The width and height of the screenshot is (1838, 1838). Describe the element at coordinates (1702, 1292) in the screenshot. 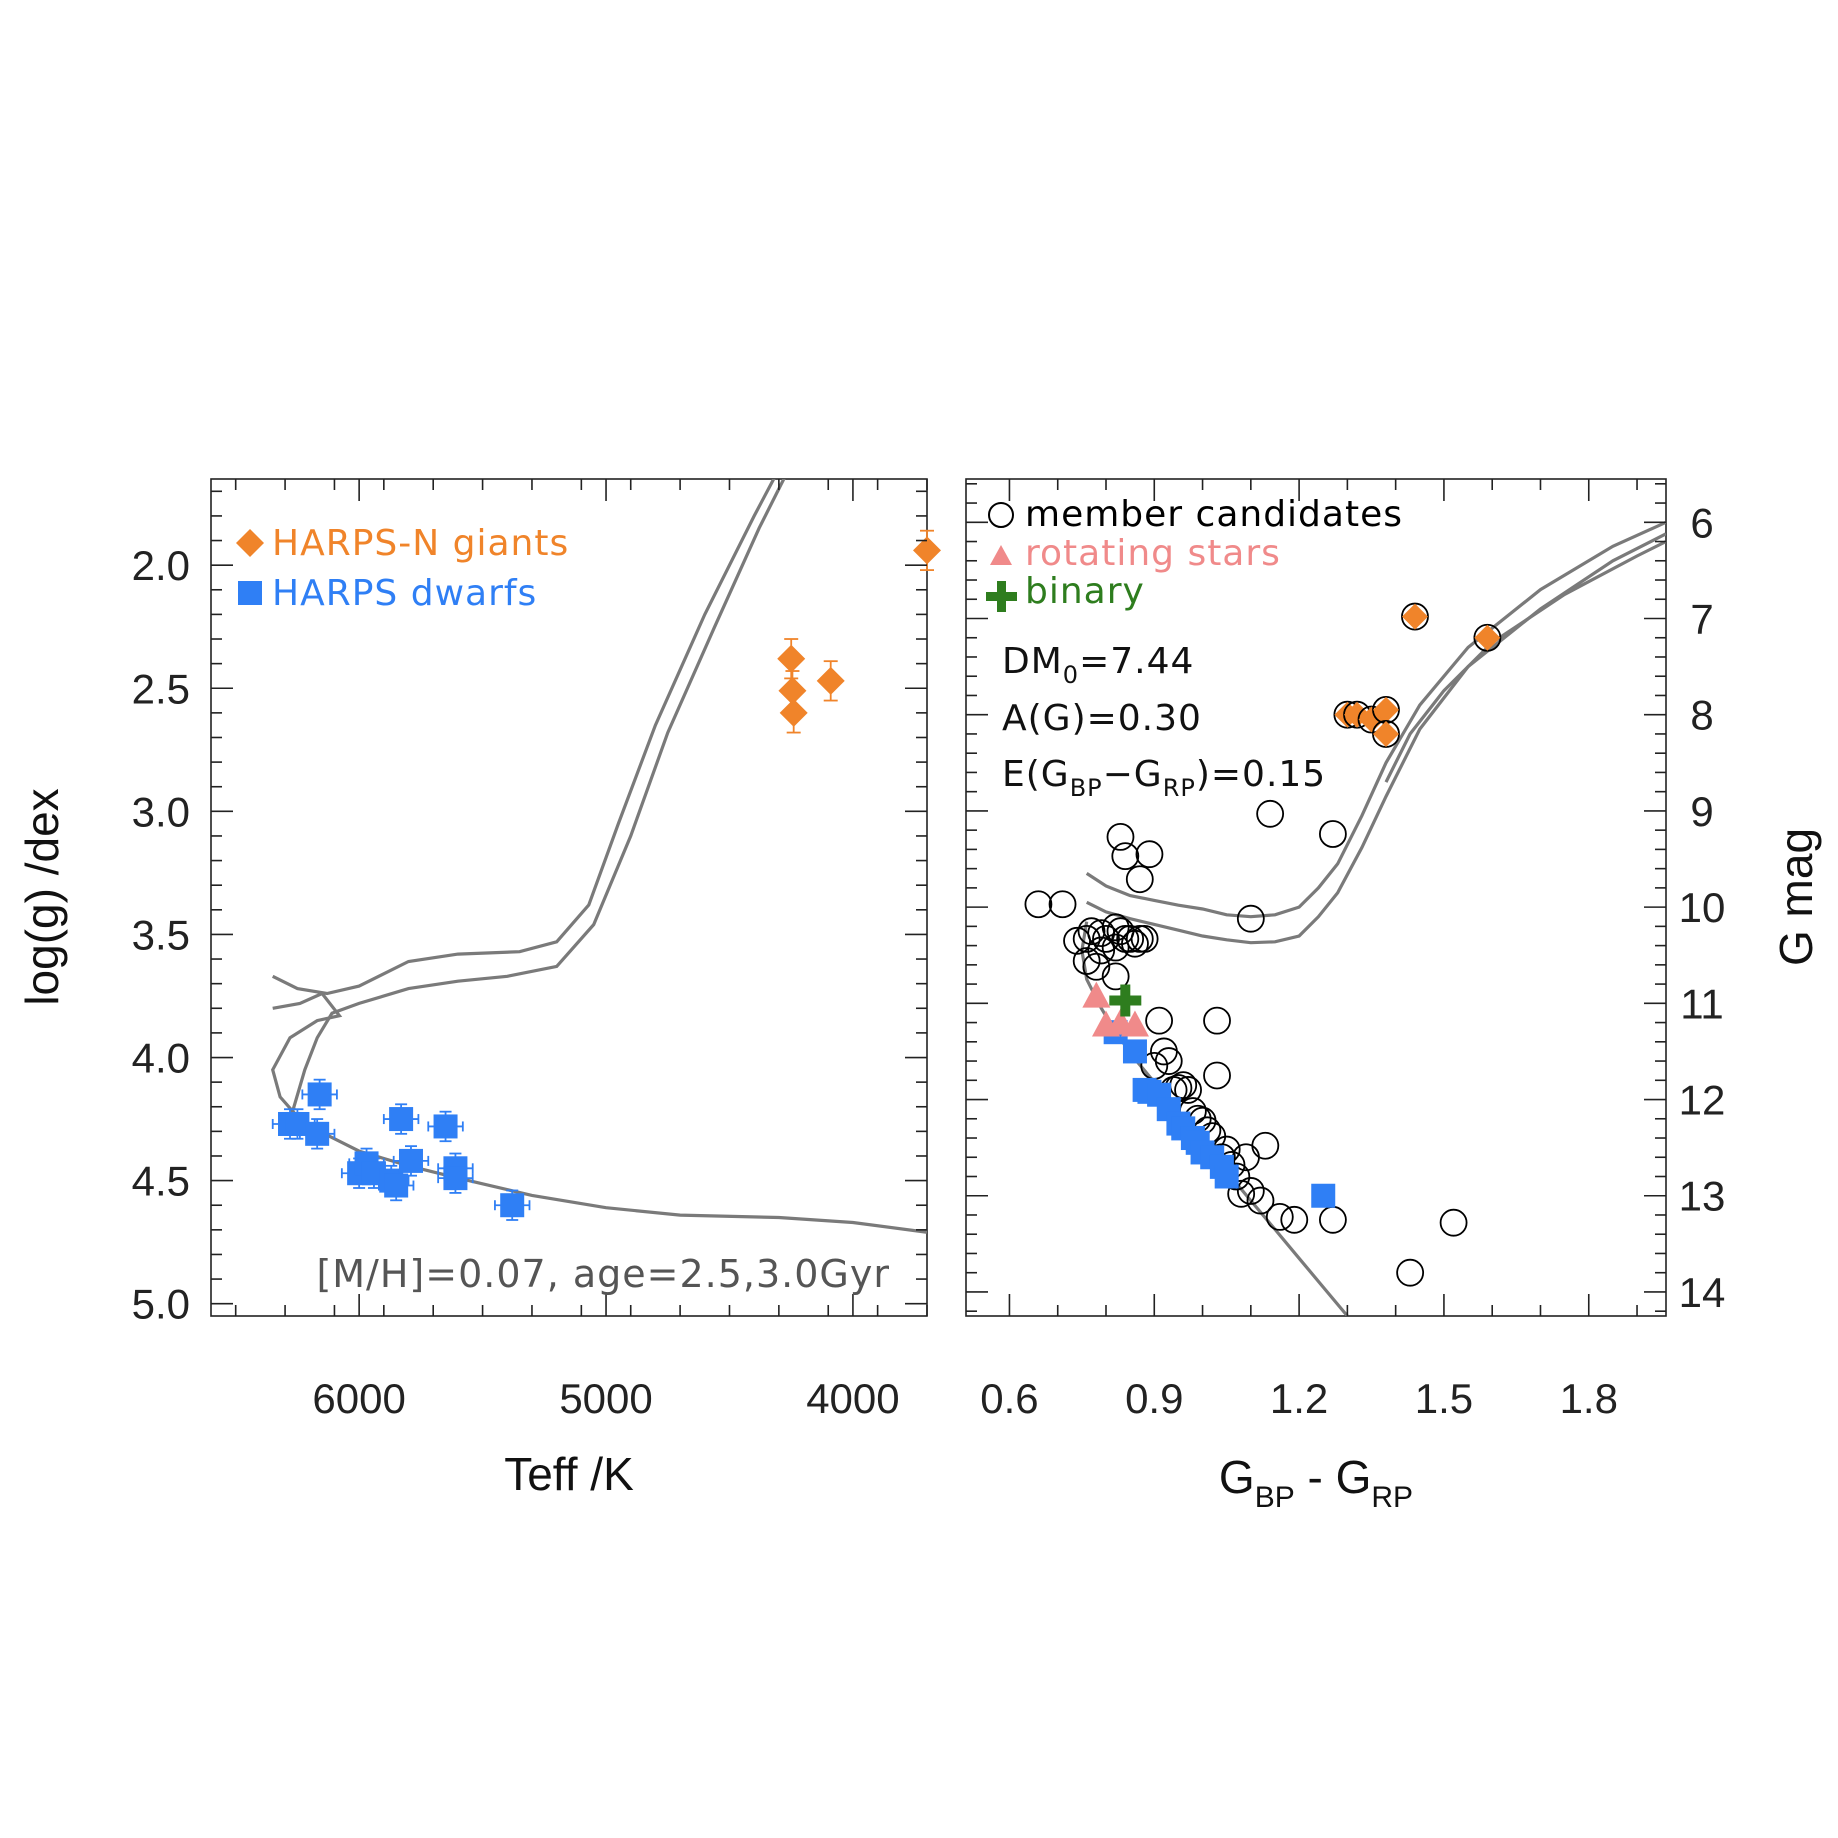

I see `y-tick-label: 14` at that location.